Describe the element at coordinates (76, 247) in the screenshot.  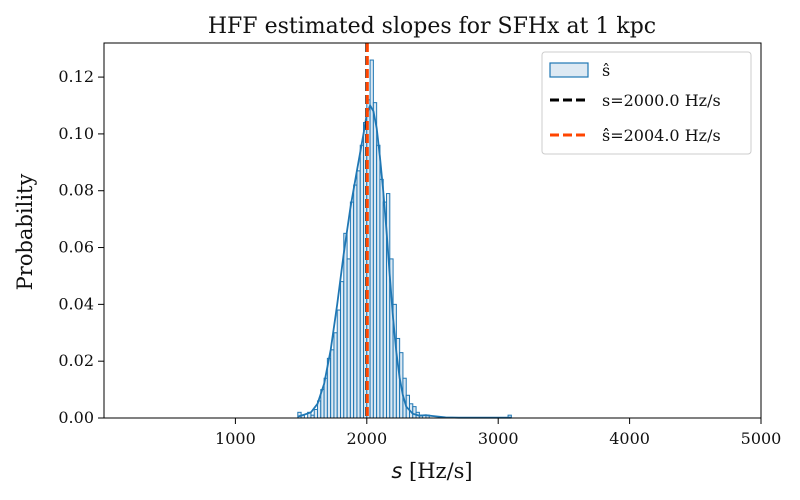
I see `y-tick-label: 0.06` at that location.